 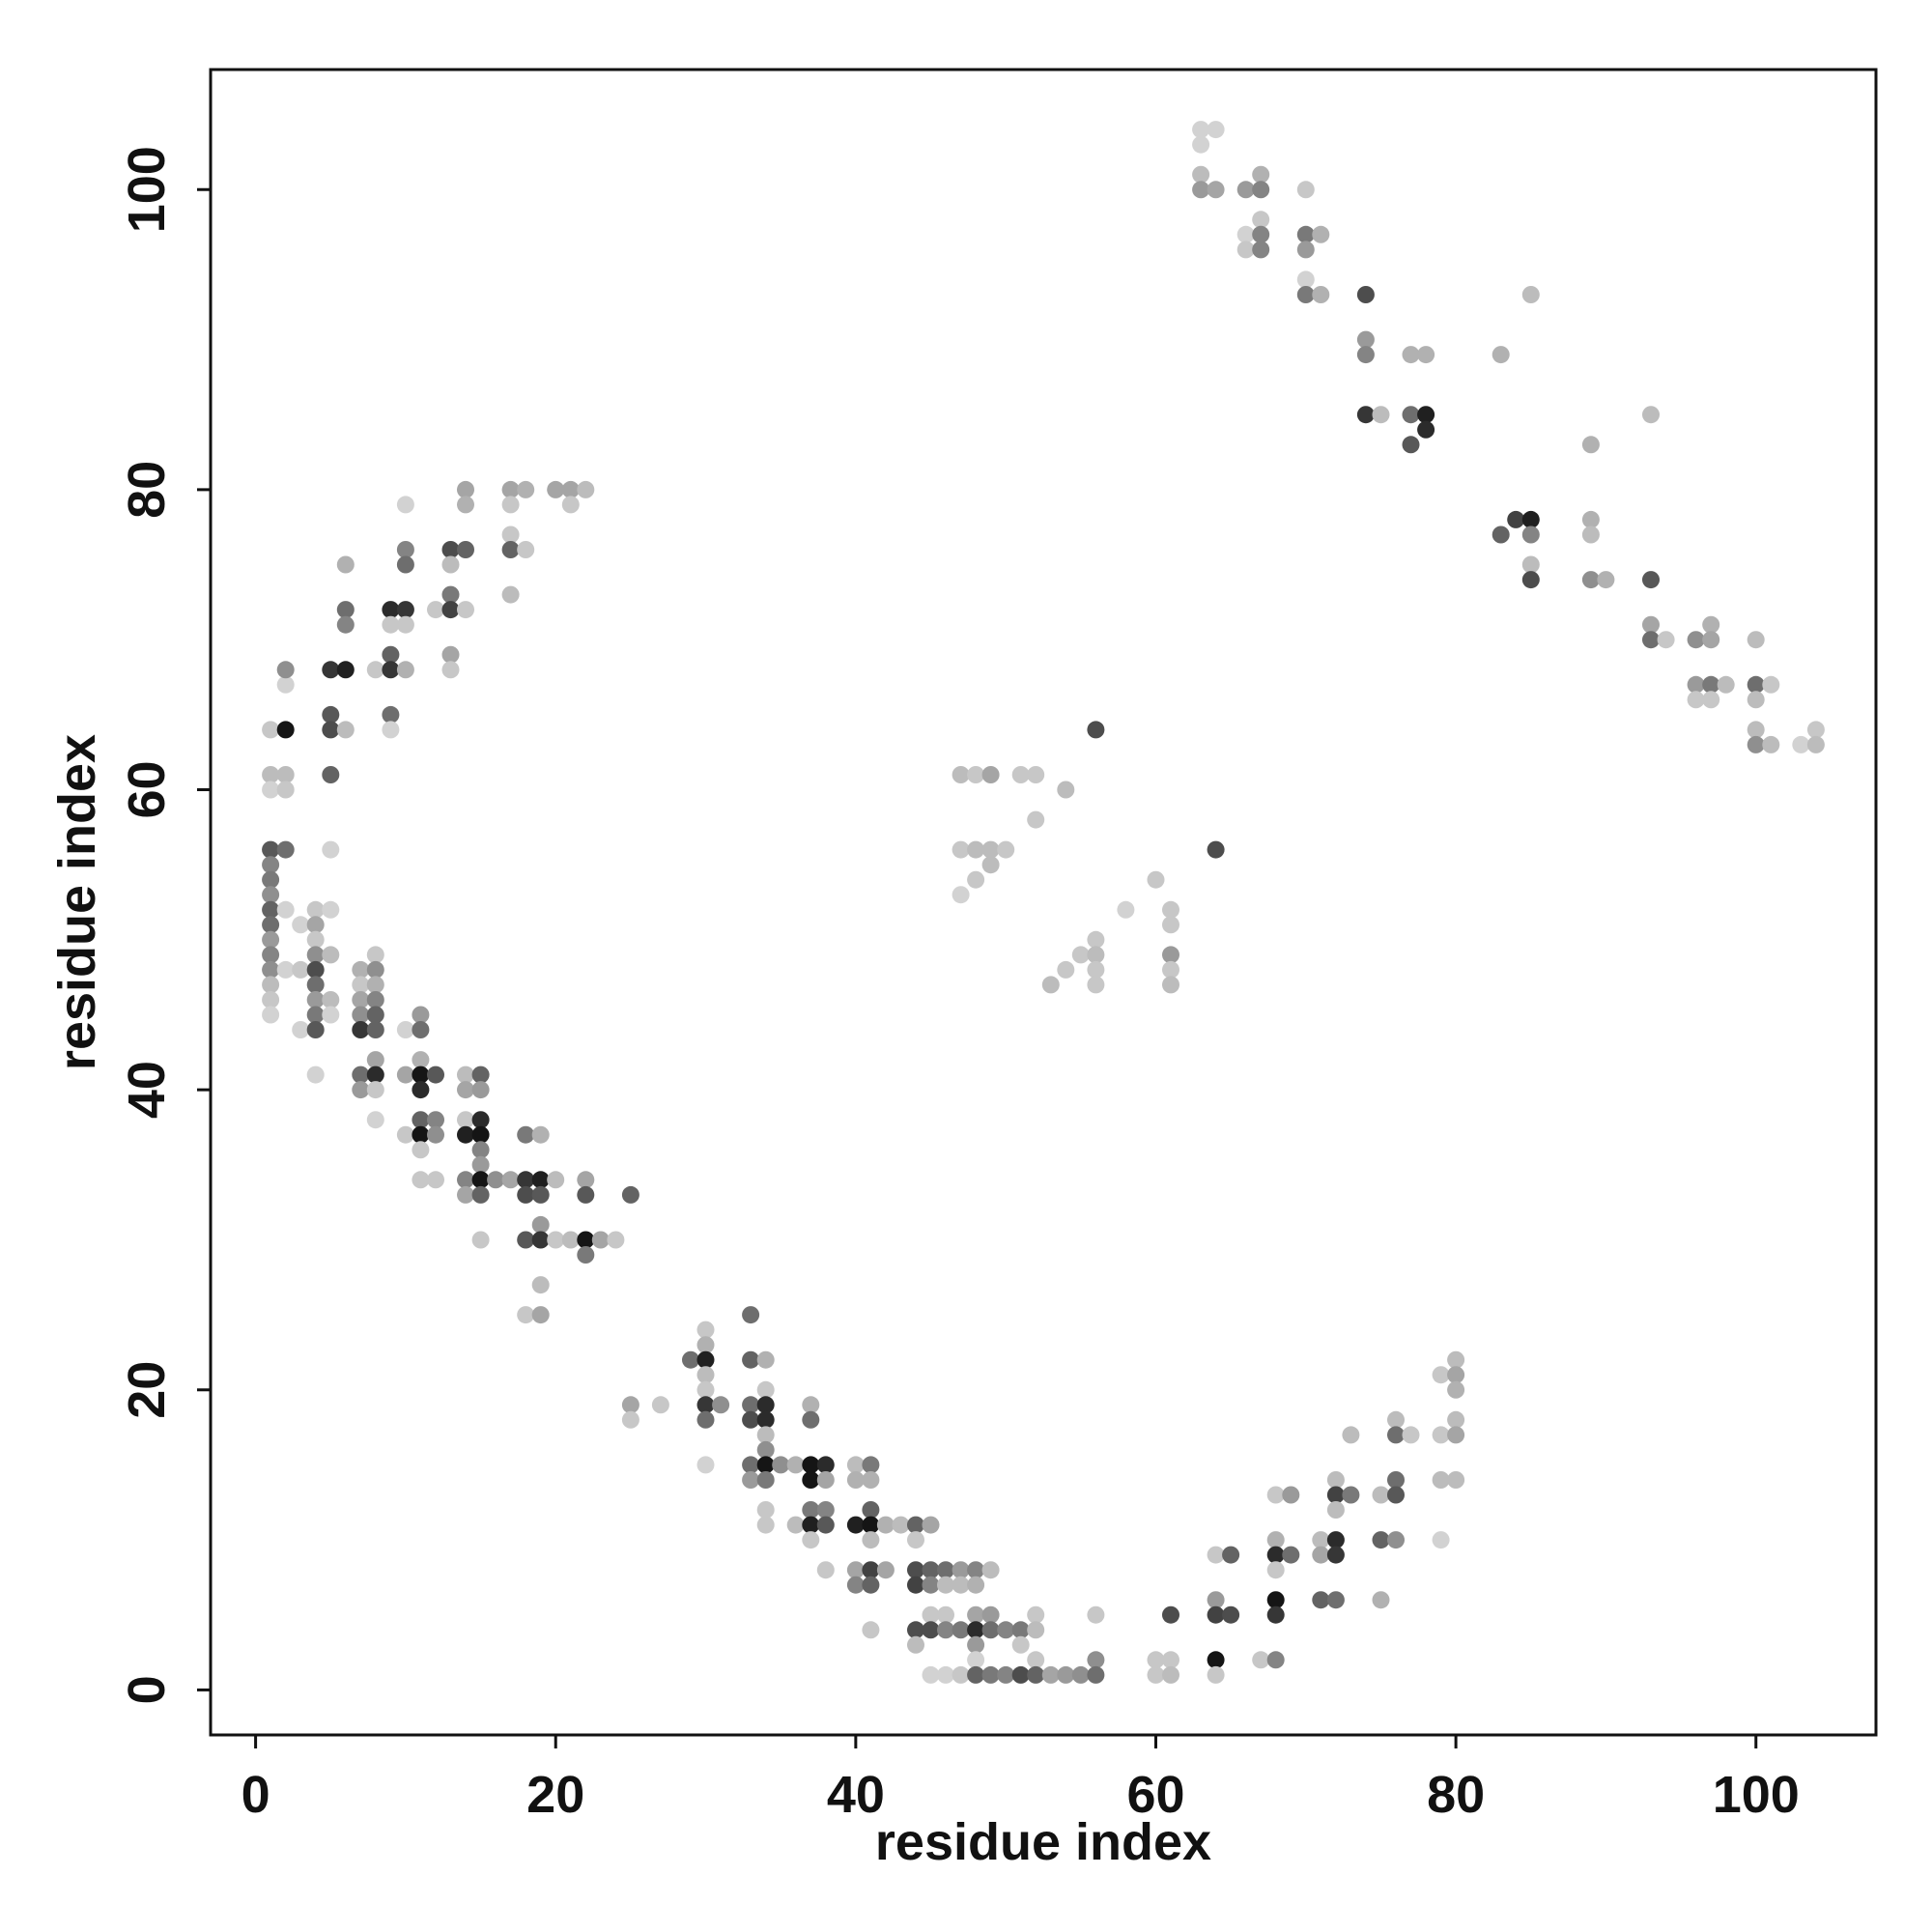 What do you see at coordinates (1021, 1779) in the screenshot?
I see `x-axis: 0 20 40 60 80 100` at bounding box center [1021, 1779].